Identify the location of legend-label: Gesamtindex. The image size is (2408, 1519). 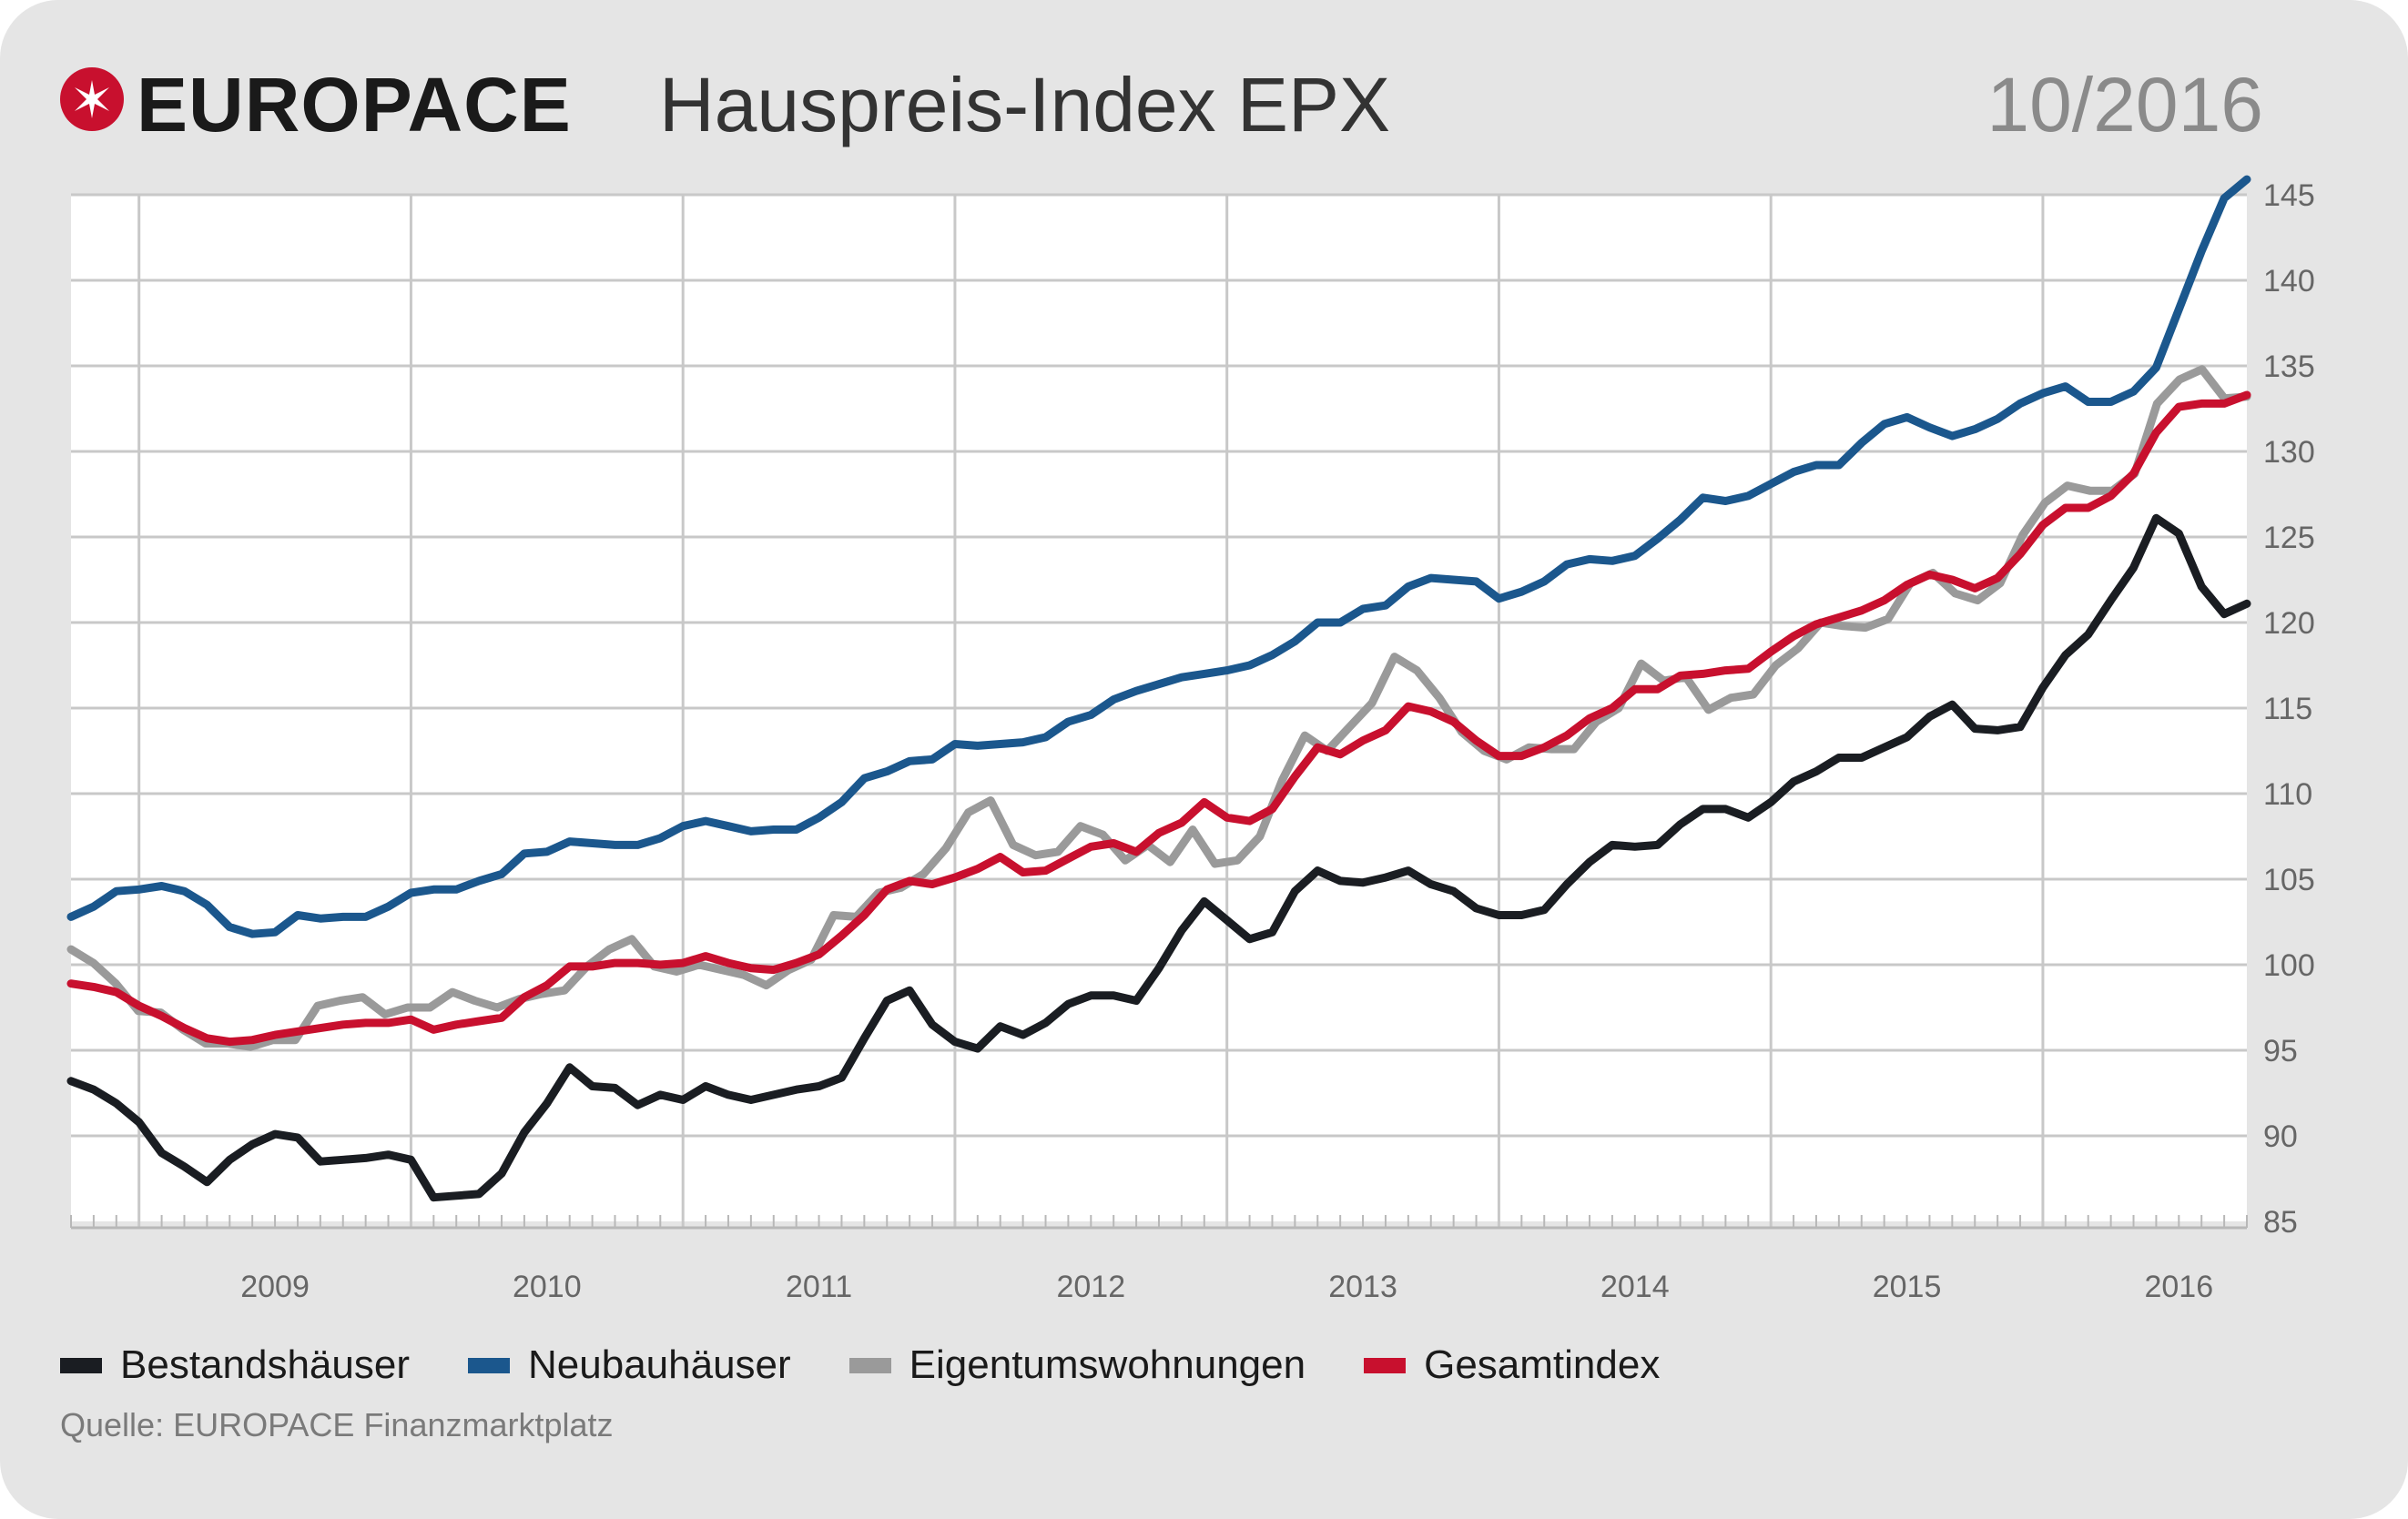
(1542, 1365).